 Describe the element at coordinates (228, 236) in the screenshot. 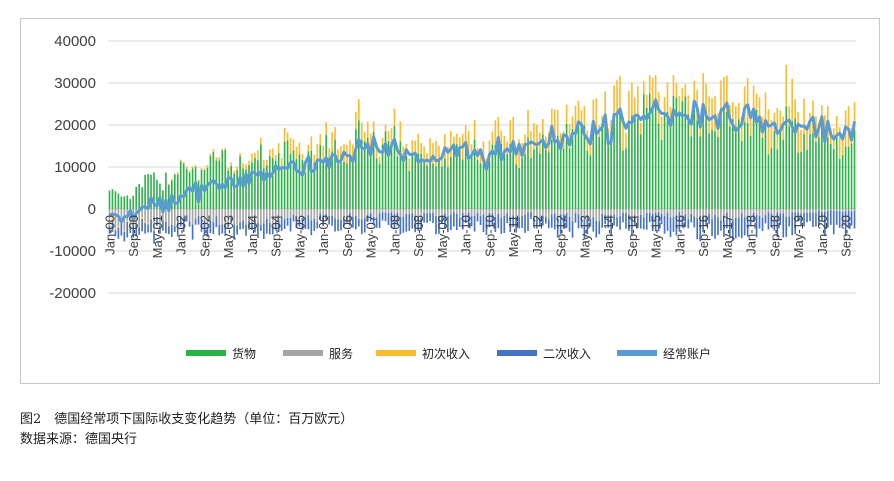

I see `x-tick-label: May-03` at that location.